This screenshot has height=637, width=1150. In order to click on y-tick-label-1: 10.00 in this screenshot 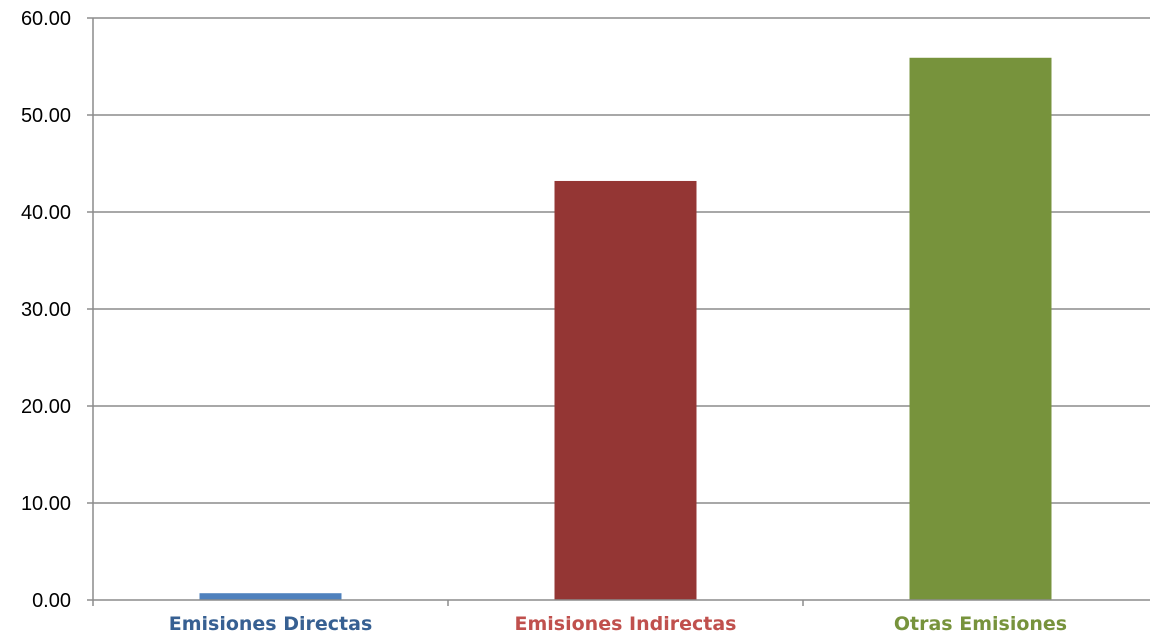, I will do `click(46, 504)`.